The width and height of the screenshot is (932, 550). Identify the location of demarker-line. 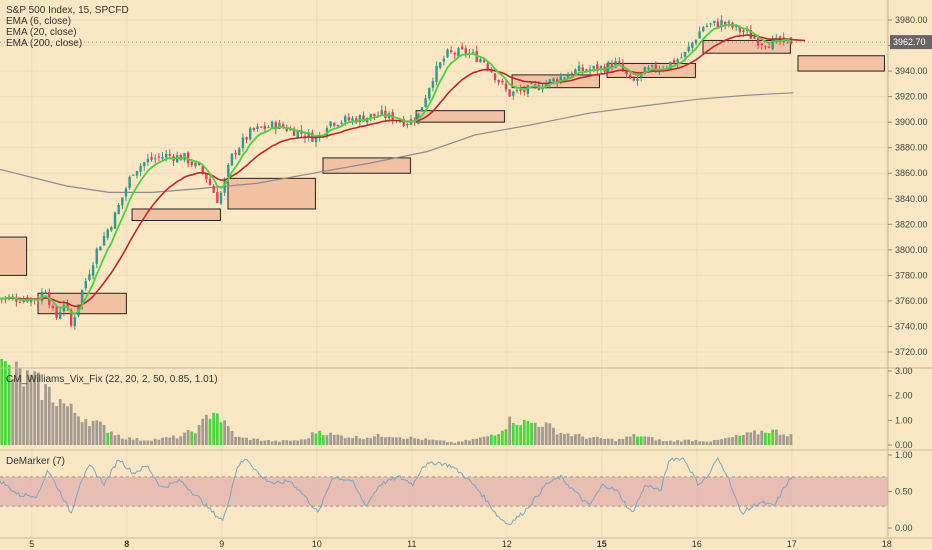
(397, 491).